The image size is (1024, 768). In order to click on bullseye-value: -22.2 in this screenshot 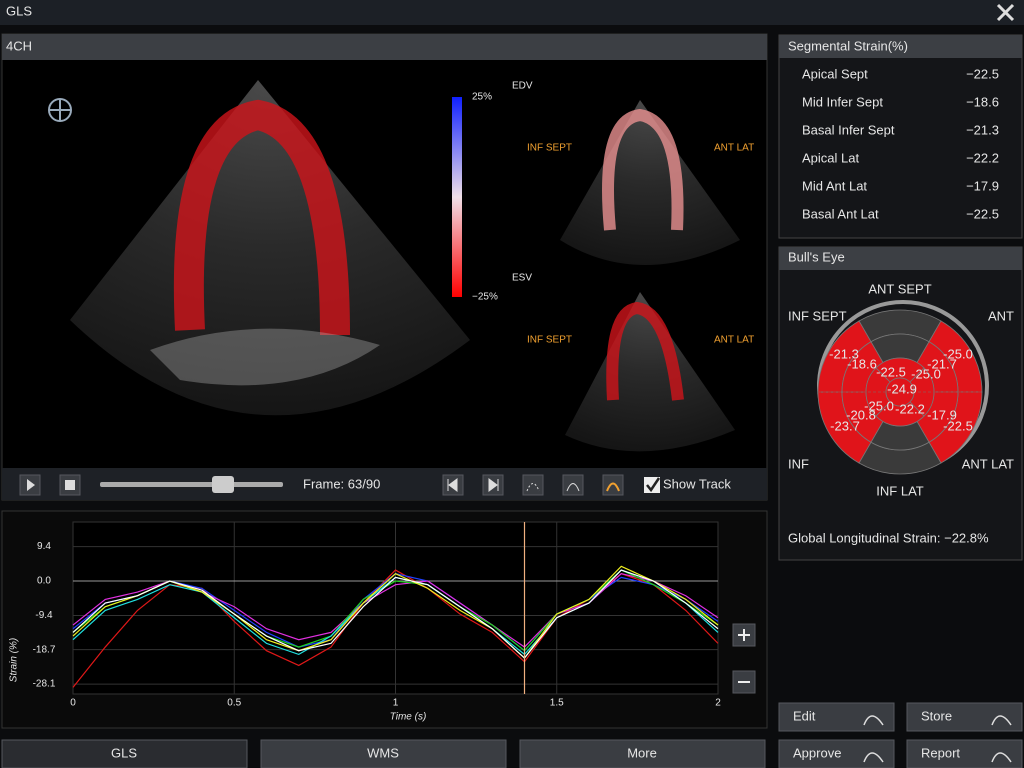, I will do `click(910, 408)`.